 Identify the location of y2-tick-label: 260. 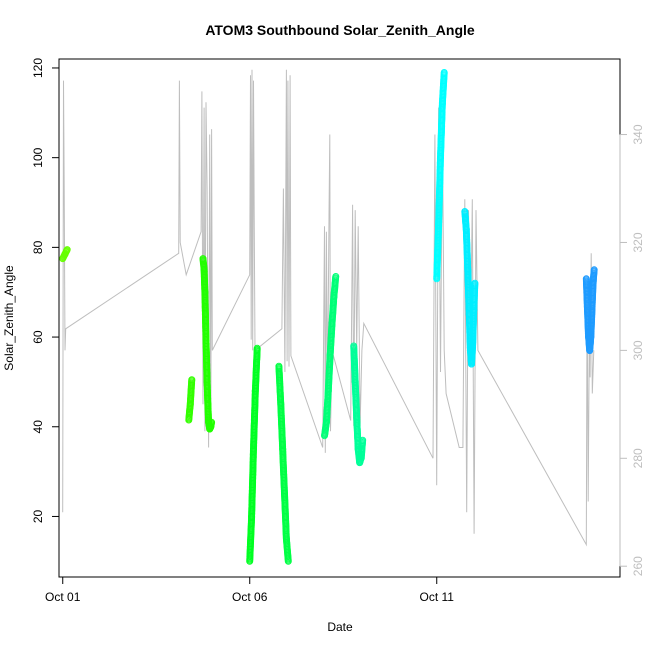
(638, 566).